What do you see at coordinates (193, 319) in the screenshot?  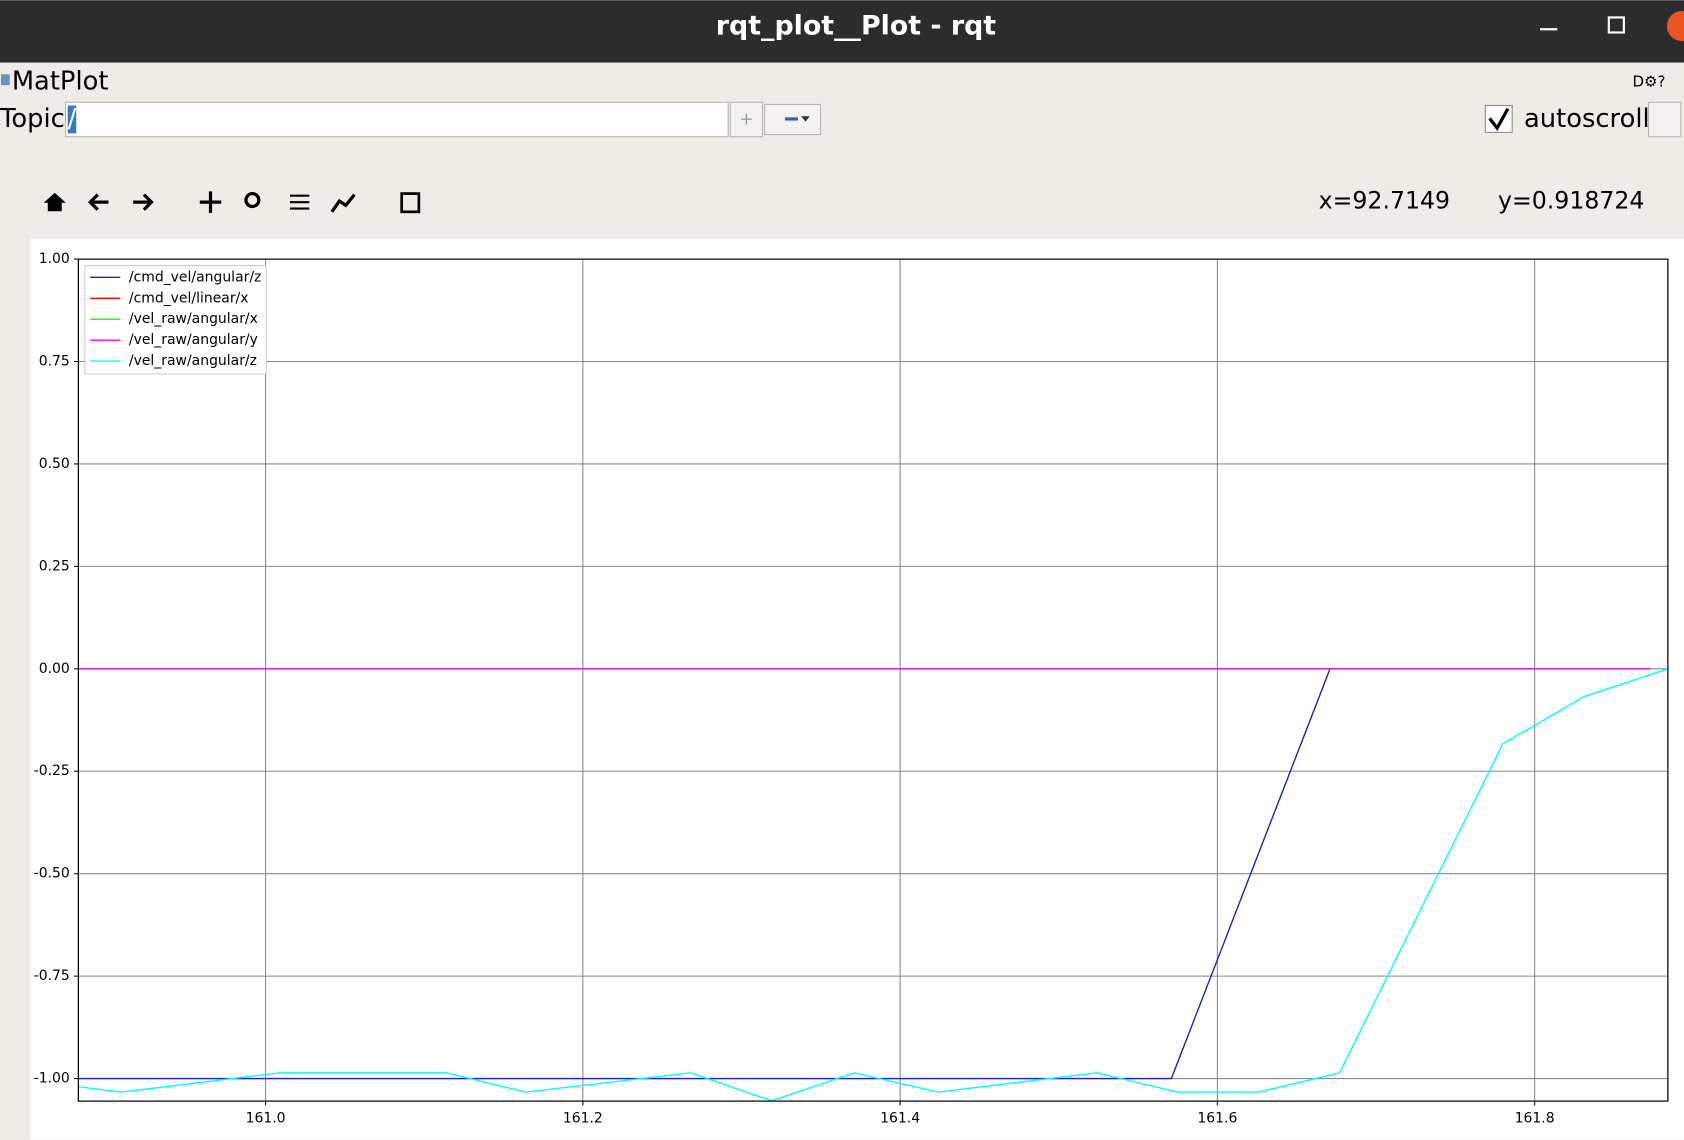 I see `legend-label: /vel_raw/angular/x` at bounding box center [193, 319].